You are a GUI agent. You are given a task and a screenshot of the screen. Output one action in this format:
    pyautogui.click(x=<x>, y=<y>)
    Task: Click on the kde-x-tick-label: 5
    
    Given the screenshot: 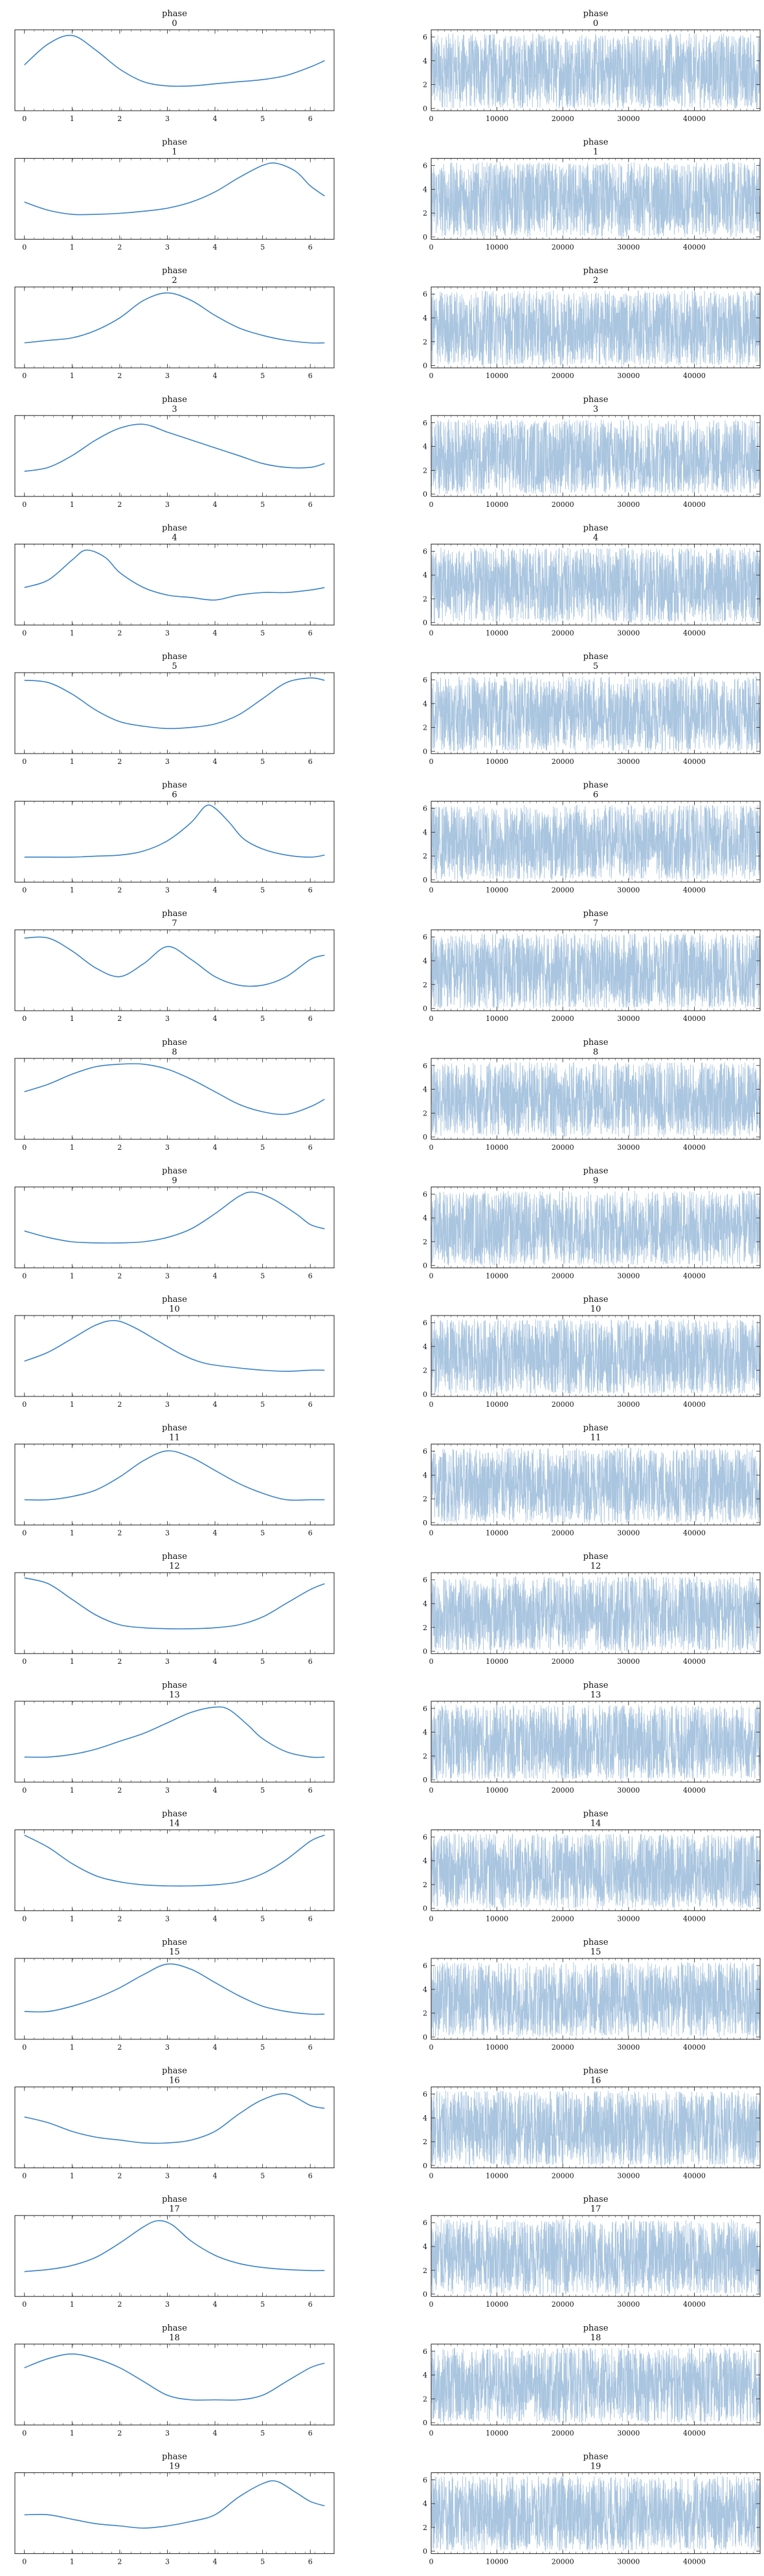 What is the action you would take?
    pyautogui.click(x=262, y=376)
    